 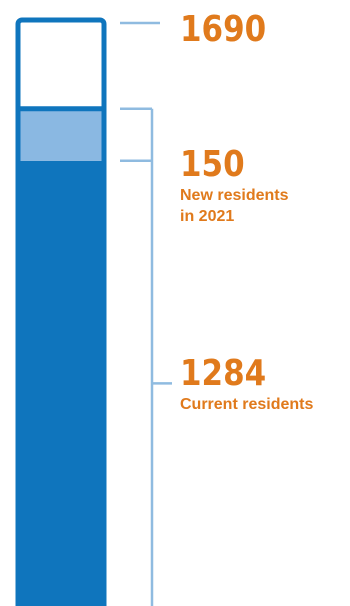 I want to click on current-residents-value: 1284, so click(x=223, y=373).